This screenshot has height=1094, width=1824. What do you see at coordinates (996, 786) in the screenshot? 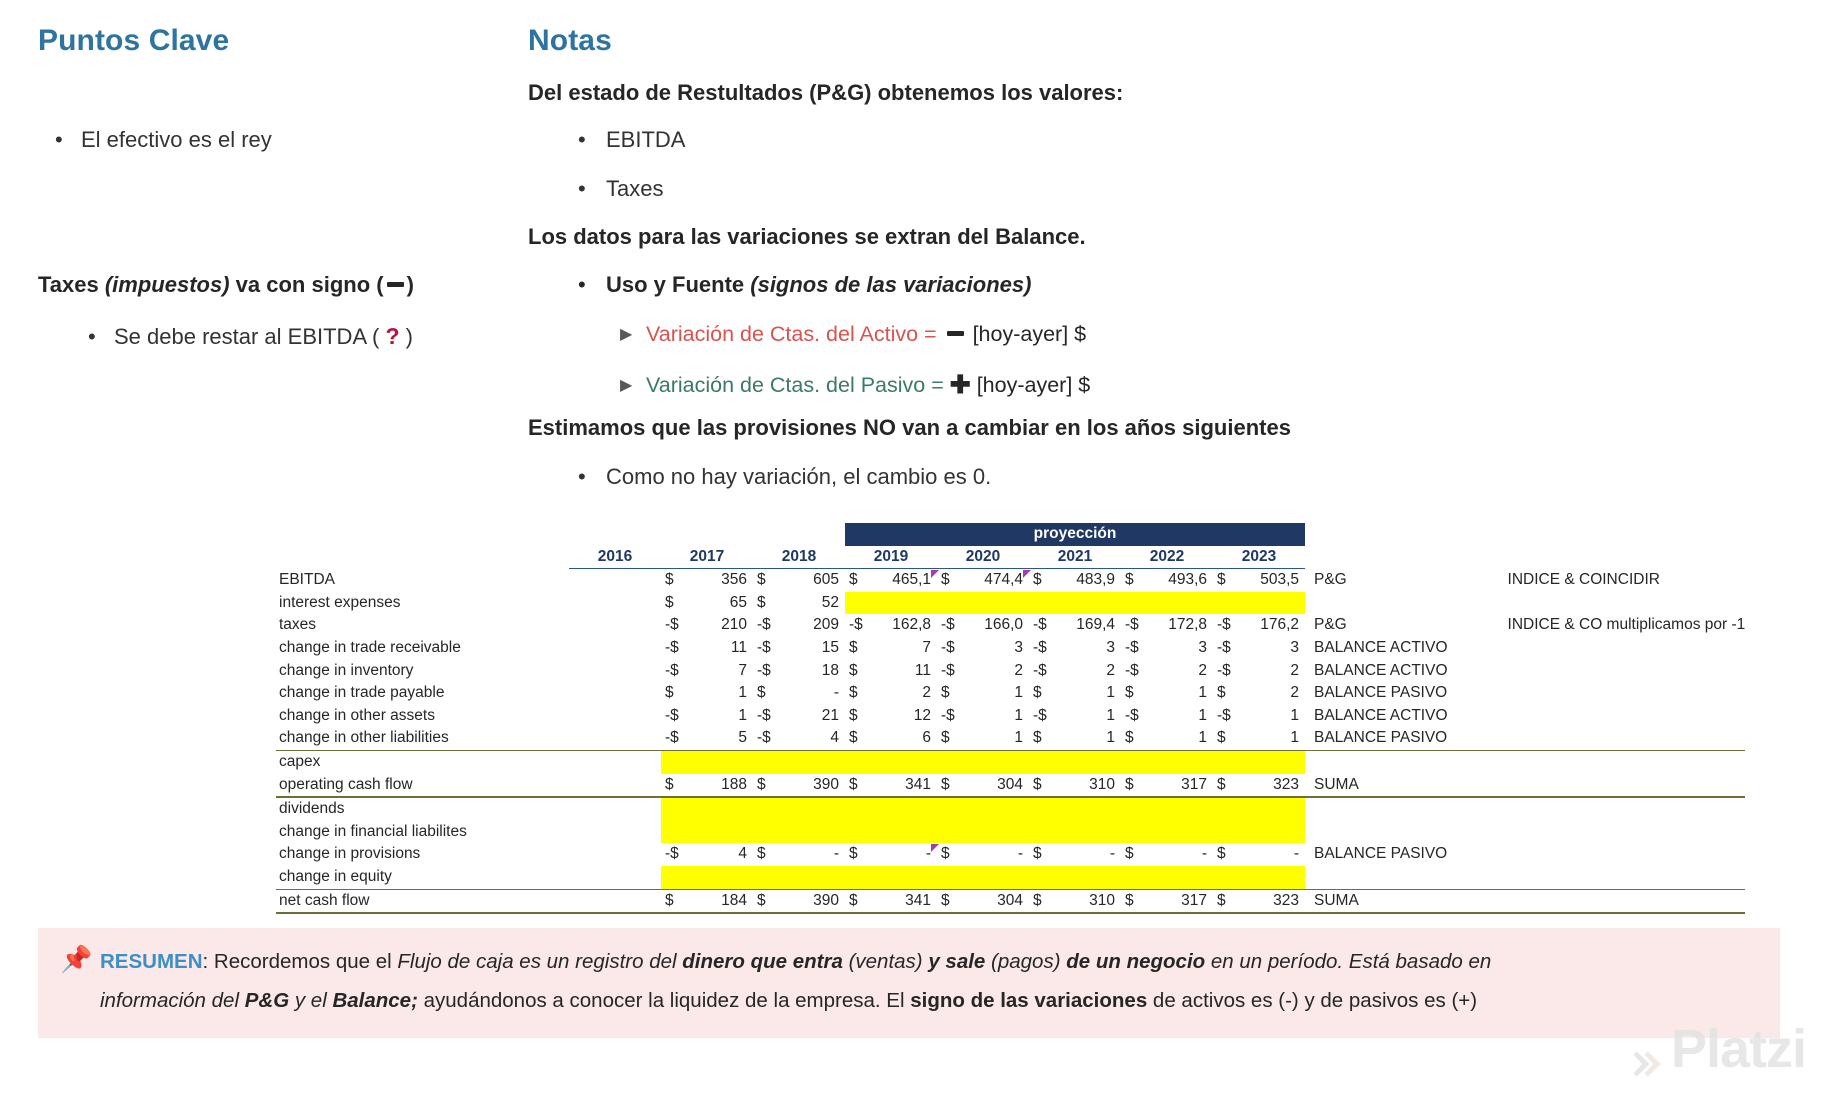
I see `value-cell: 304` at bounding box center [996, 786].